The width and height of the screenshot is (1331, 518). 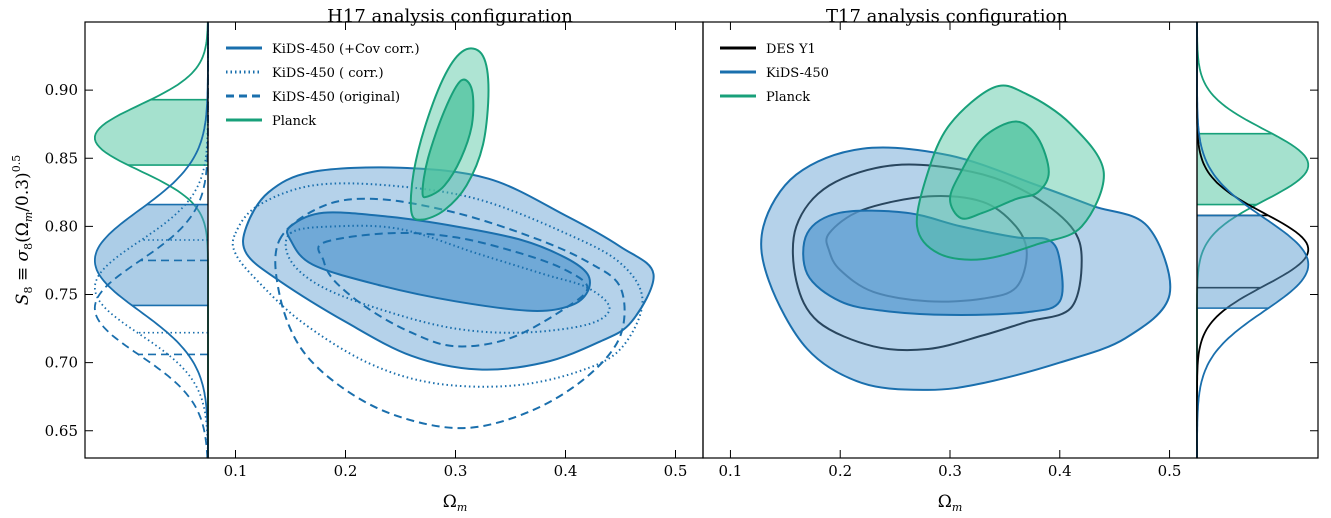 I want to click on left-marginal-panel, so click(x=151, y=240).